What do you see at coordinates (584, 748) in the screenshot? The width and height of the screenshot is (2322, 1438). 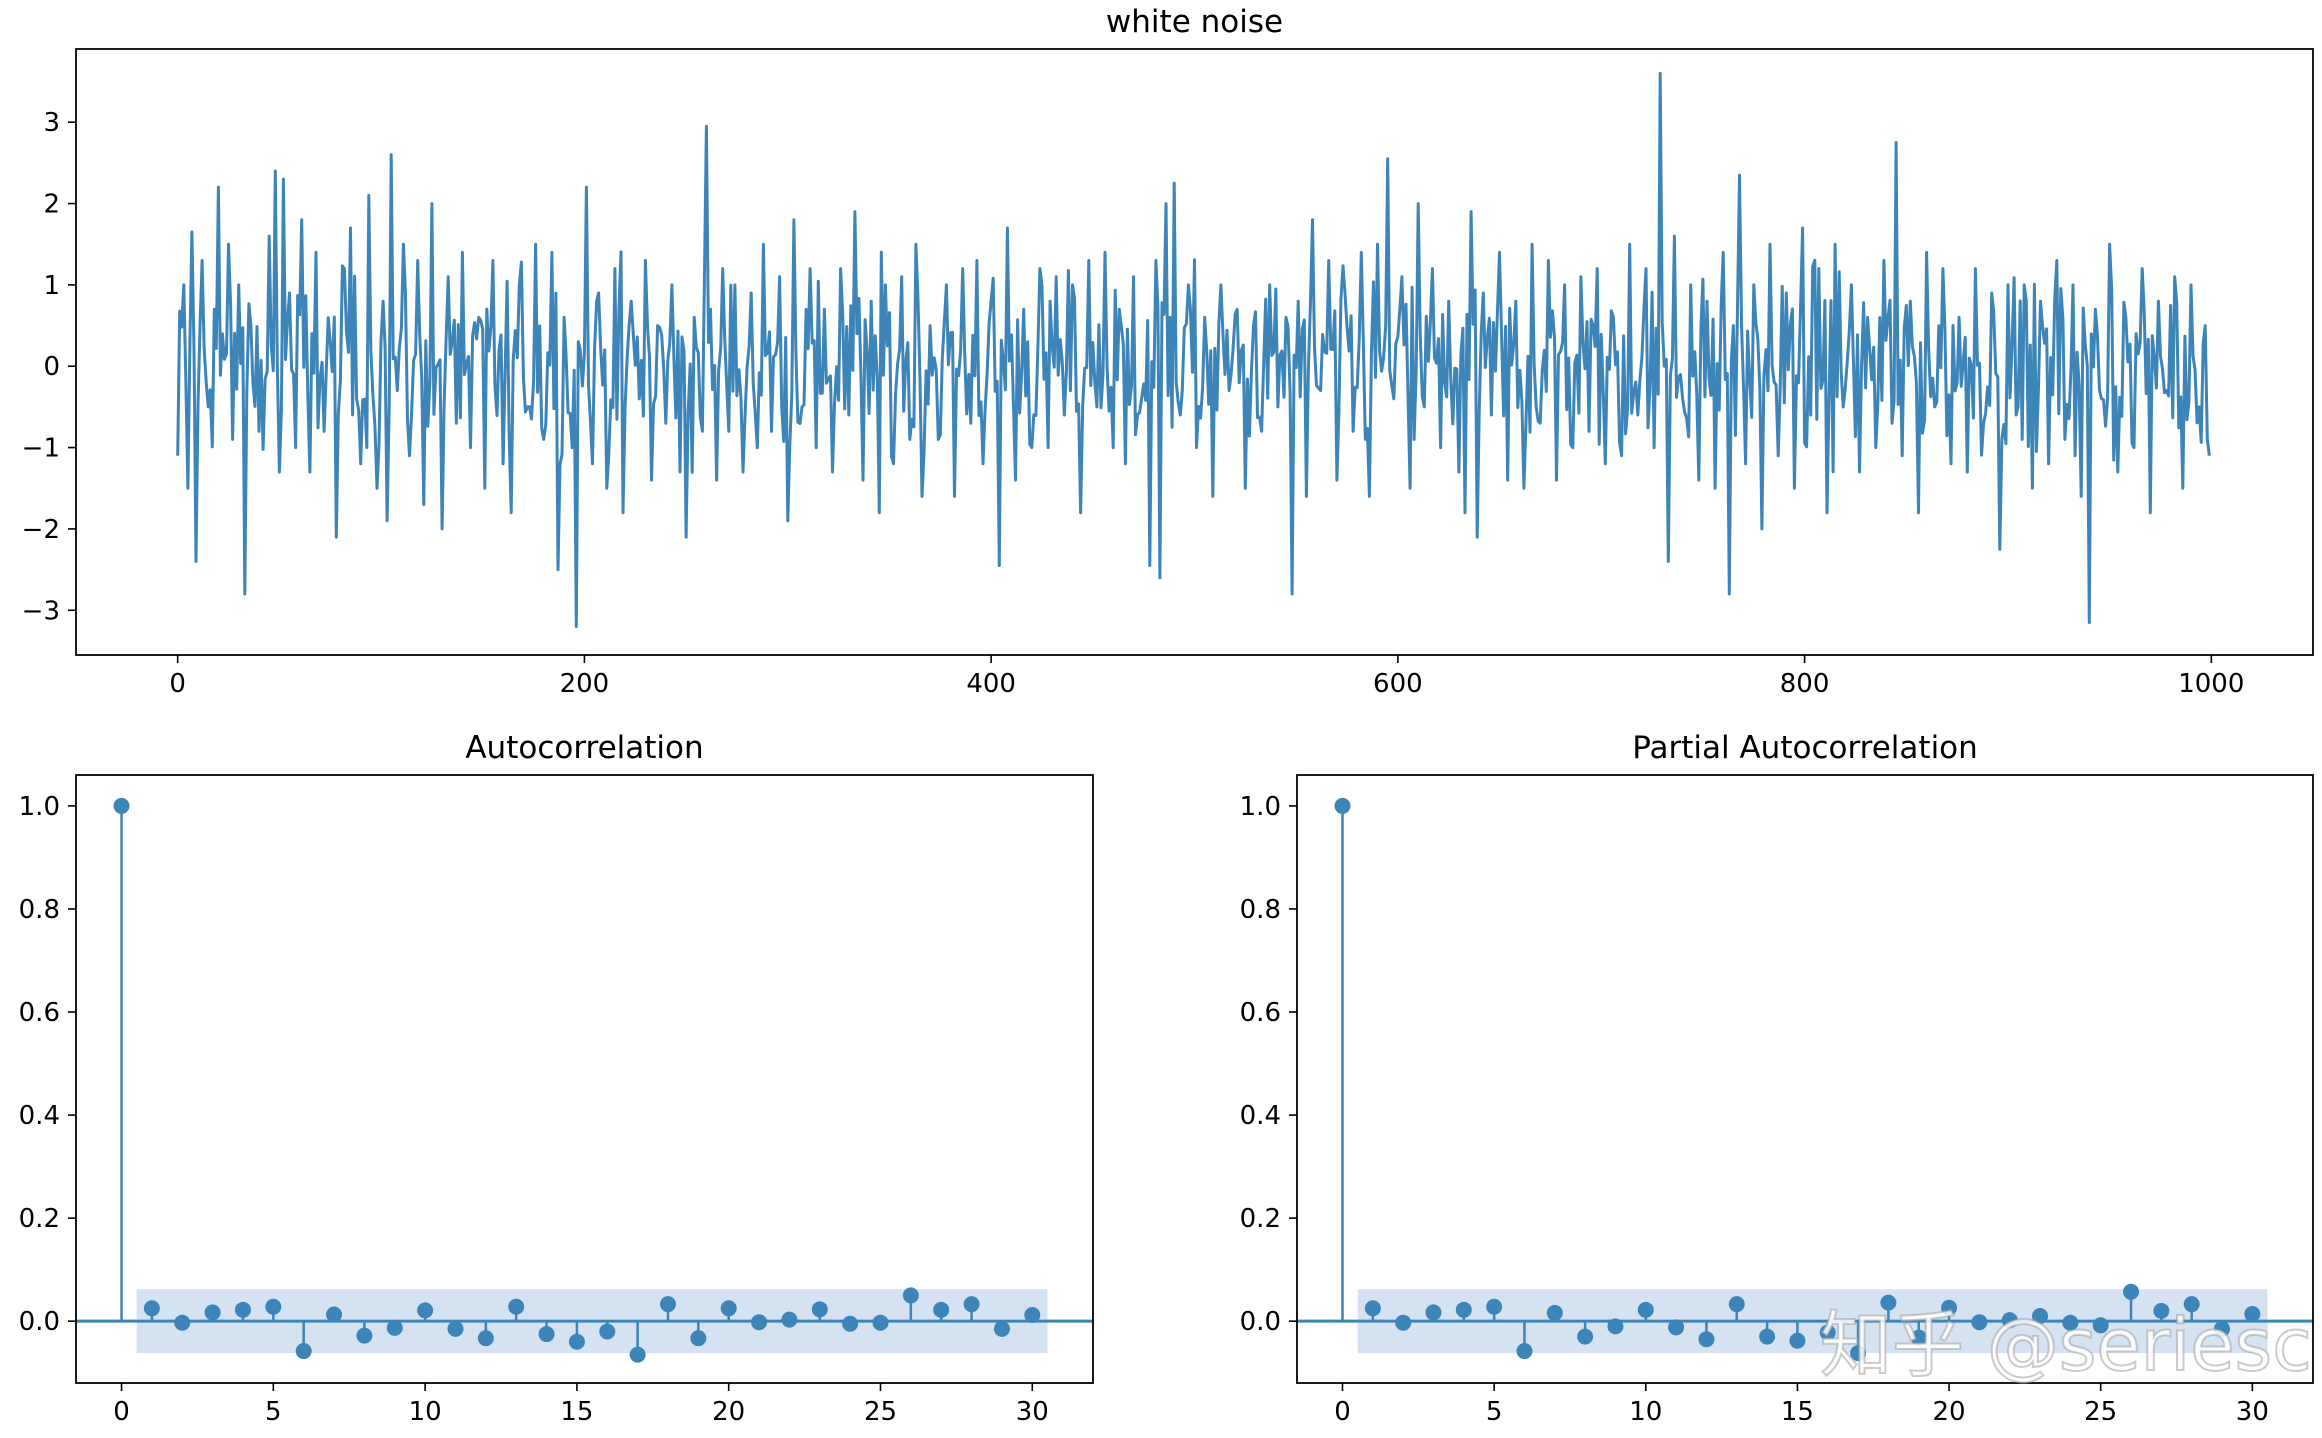 I see `chart-title: Autocorrelation` at bounding box center [584, 748].